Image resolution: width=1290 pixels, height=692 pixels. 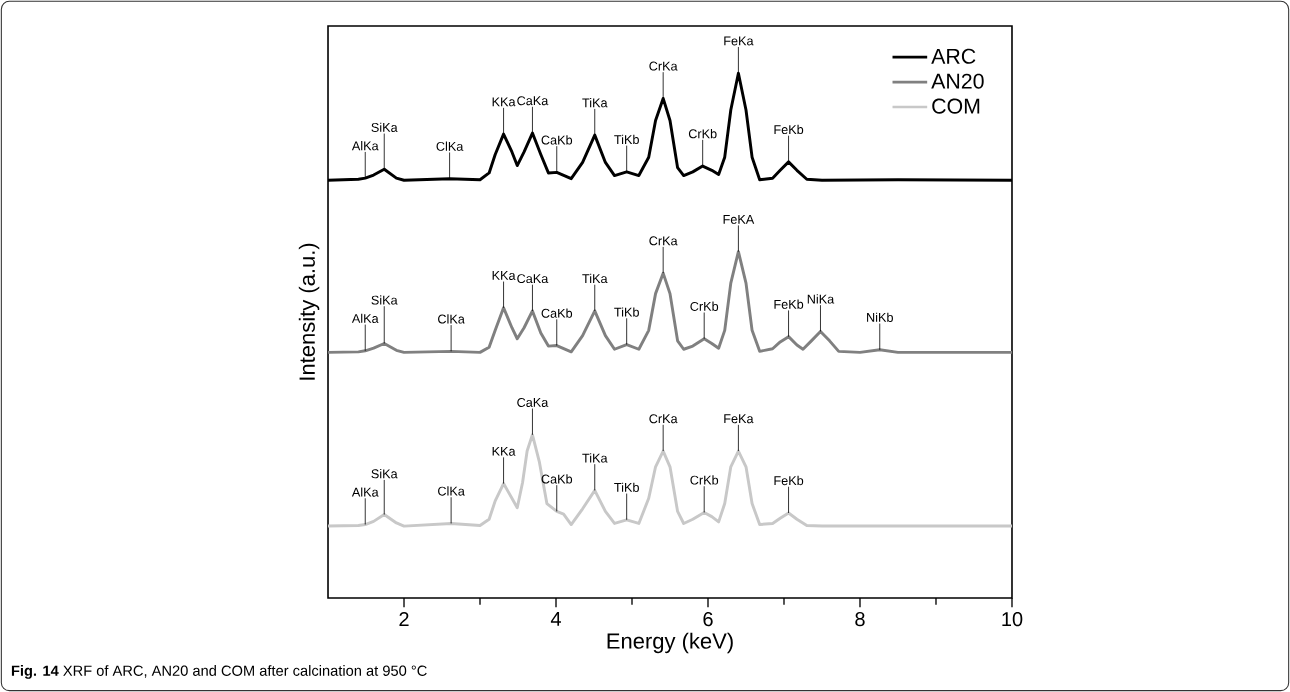 What do you see at coordinates (953, 56) in the screenshot?
I see `legend-label: ARC` at bounding box center [953, 56].